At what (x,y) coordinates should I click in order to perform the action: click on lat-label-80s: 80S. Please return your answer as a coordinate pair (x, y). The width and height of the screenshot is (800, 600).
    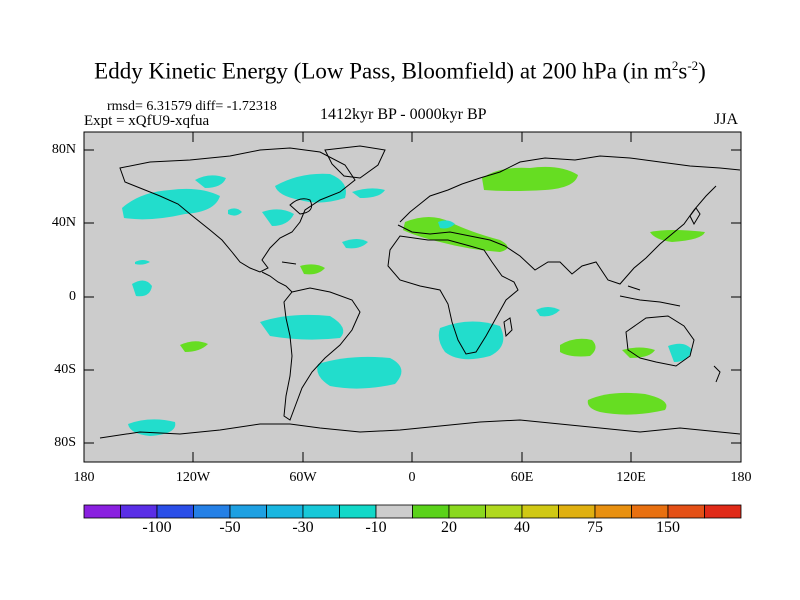
    Looking at the image, I should click on (65, 442).